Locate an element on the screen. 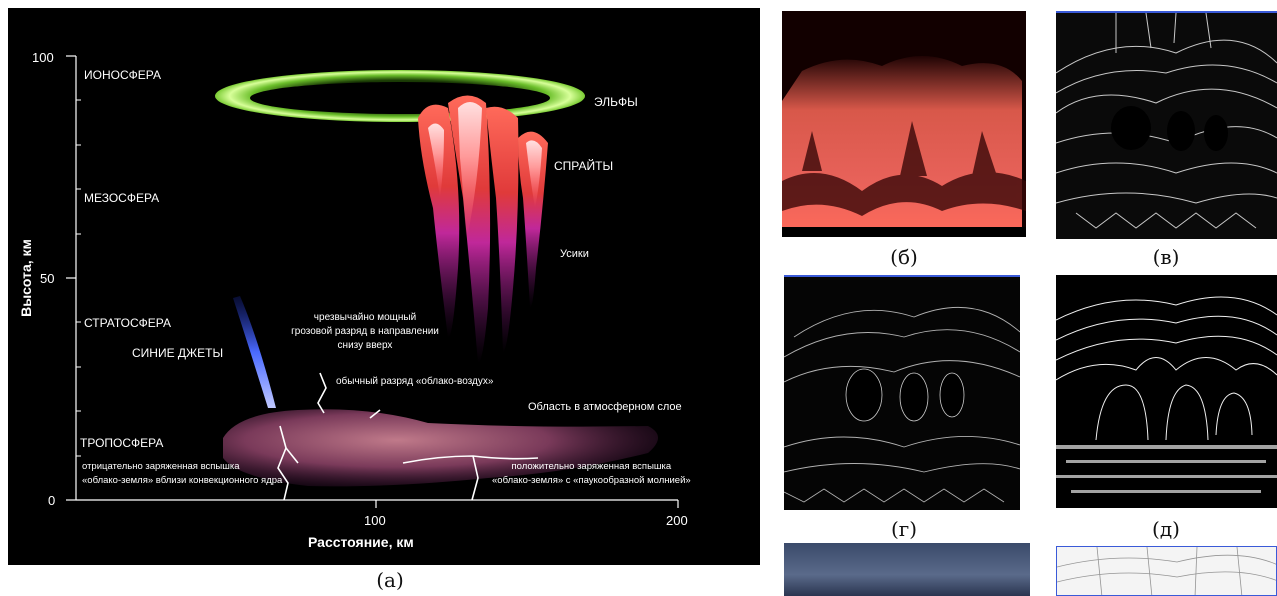 This screenshot has width=1277, height=596. note-gigantic-jet-line2: грозовой разряд в направлении is located at coordinates (365, 331).